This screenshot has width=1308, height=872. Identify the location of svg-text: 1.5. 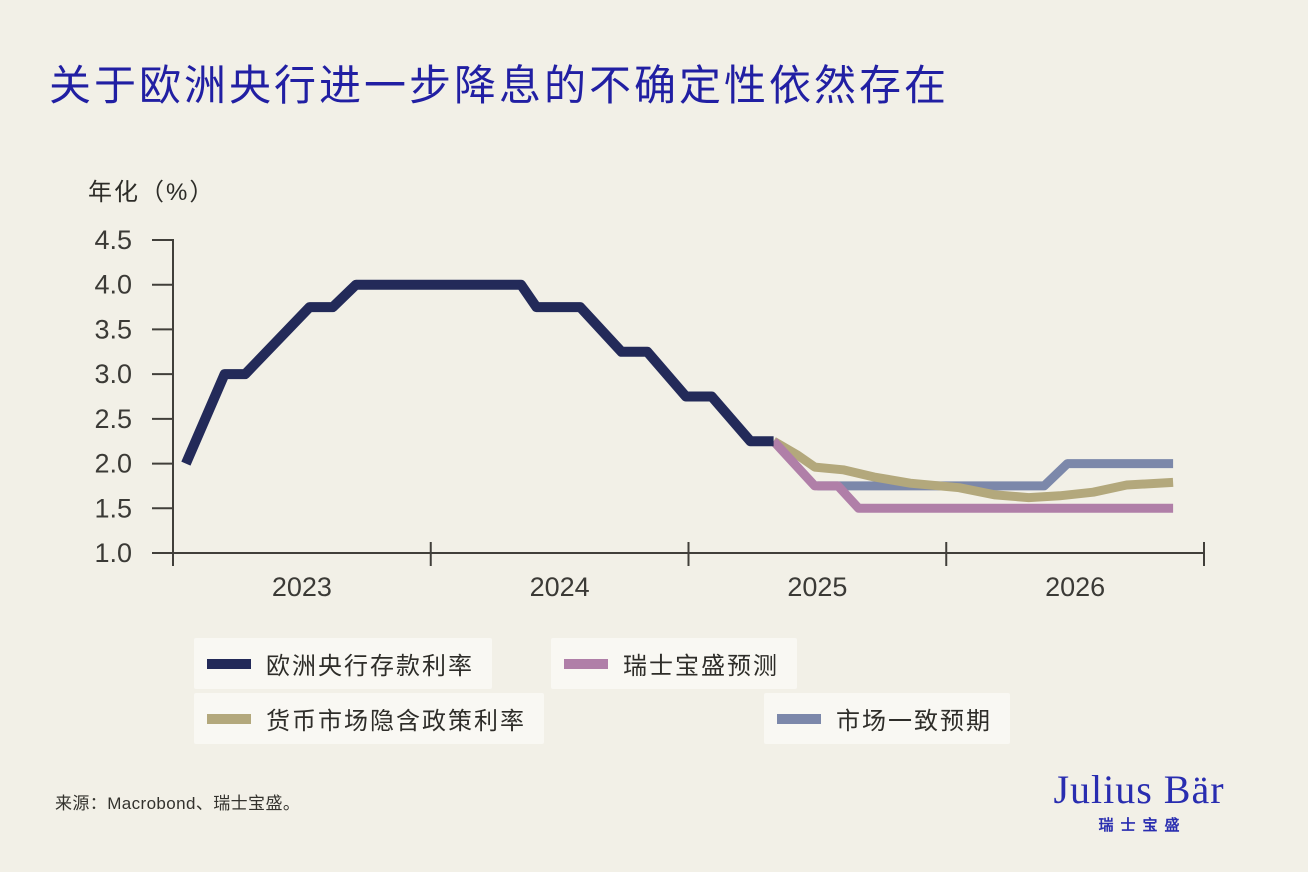
(113, 508).